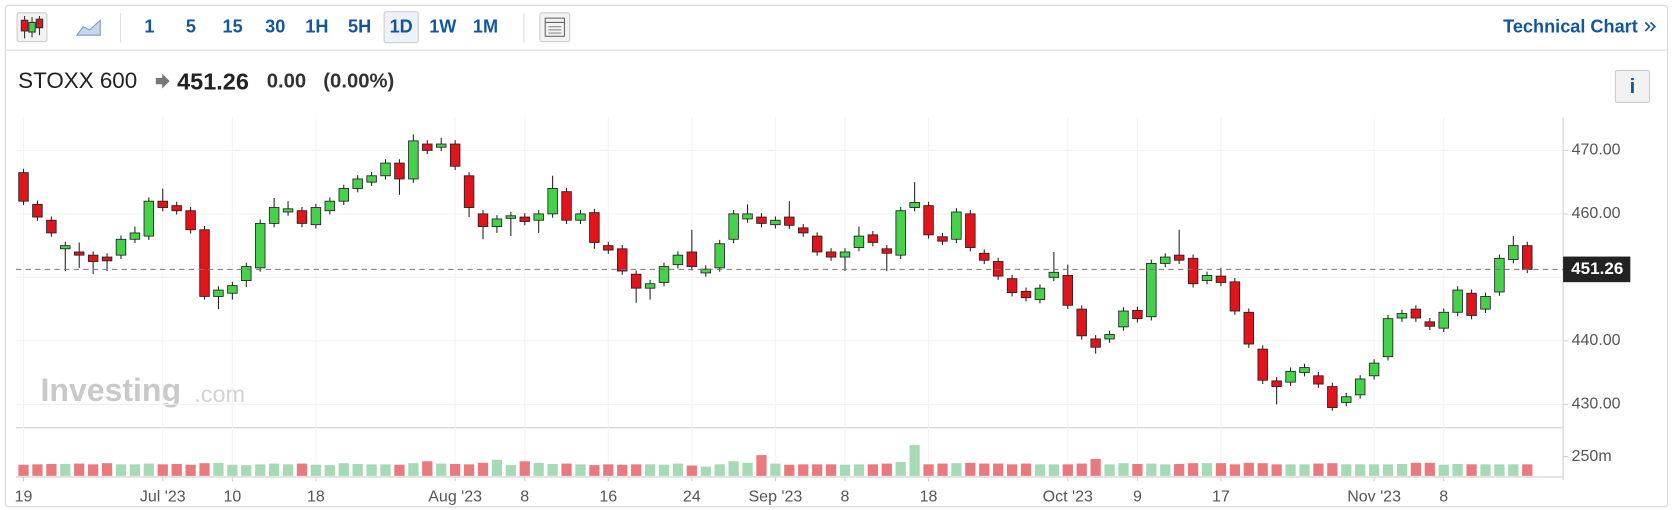 This screenshot has height=510, width=1673. I want to click on x-tick-label: 8, so click(845, 496).